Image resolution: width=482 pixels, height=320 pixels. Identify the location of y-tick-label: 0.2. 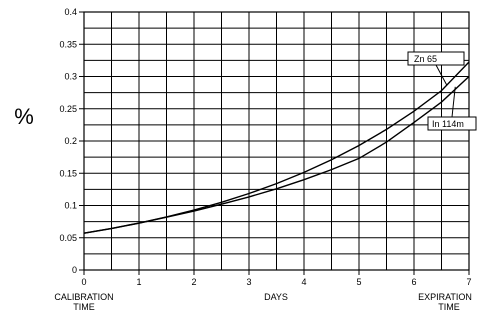
(70, 141).